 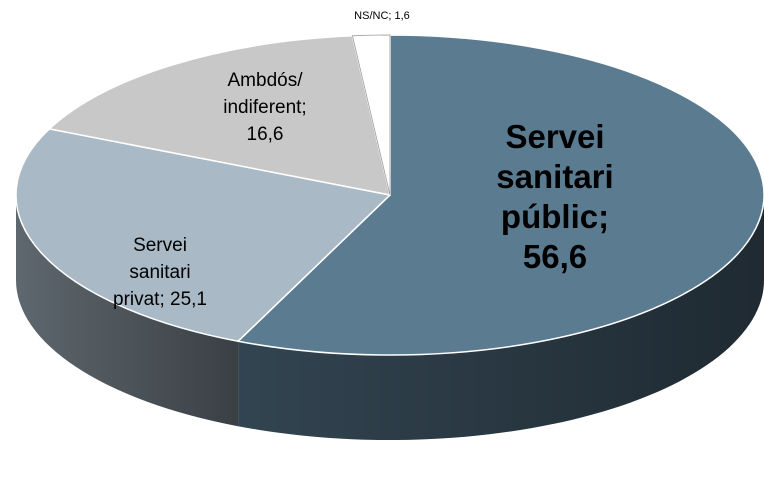 What do you see at coordinates (555, 216) in the screenshot?
I see `slice-label-line: públic;` at bounding box center [555, 216].